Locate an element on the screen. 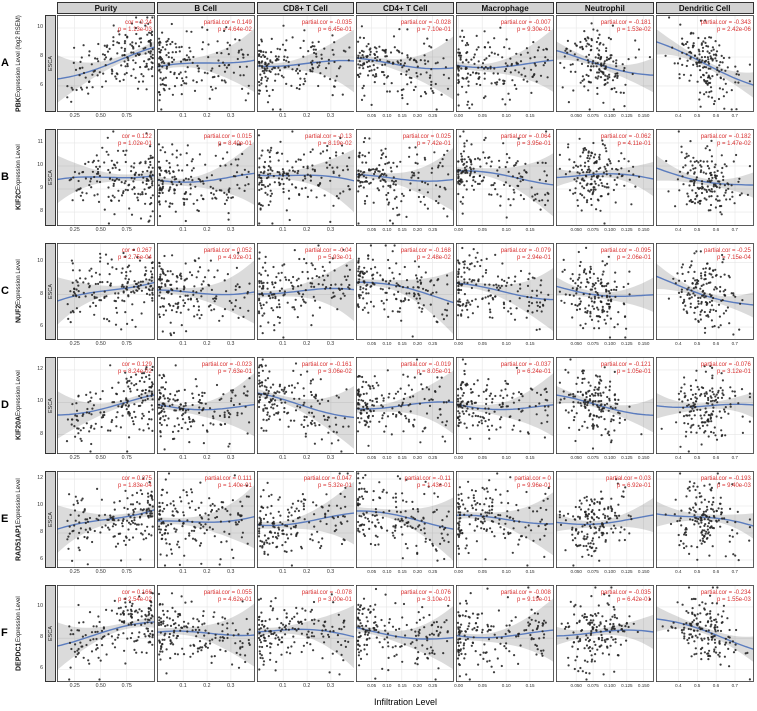  x-tick-label: 0.25 is located at coordinates (74, 115).